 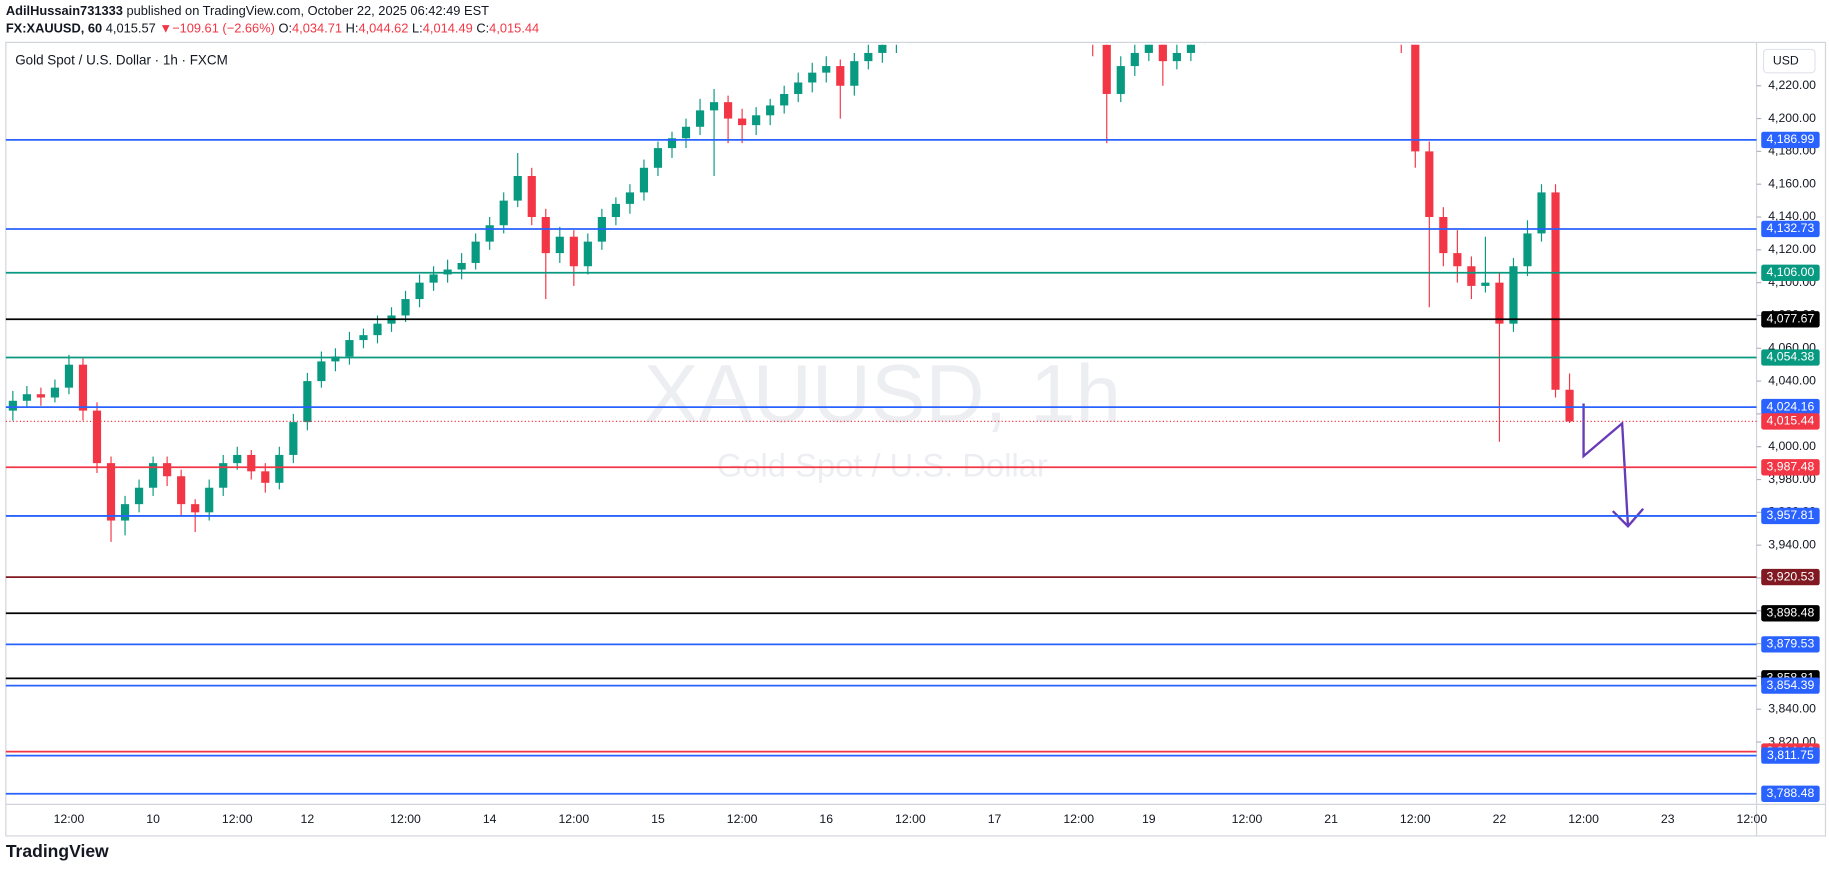 What do you see at coordinates (826, 819) in the screenshot?
I see `x-tick-label: 16` at bounding box center [826, 819].